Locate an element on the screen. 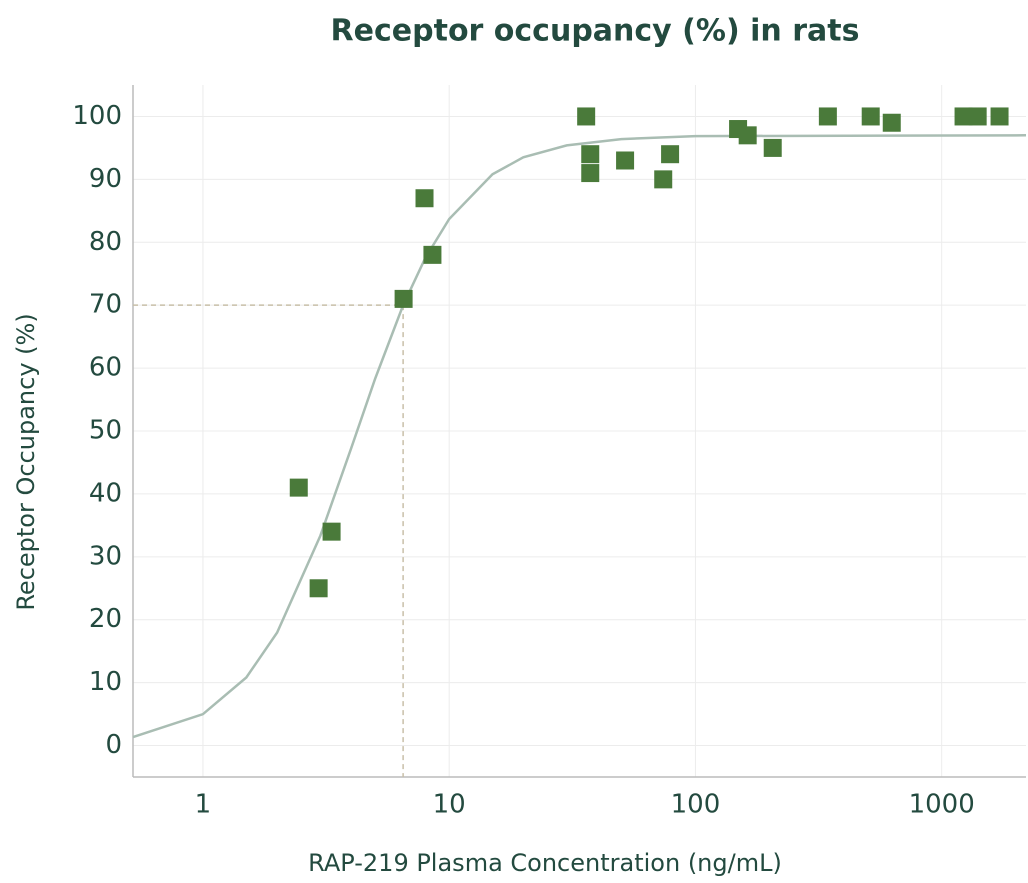  y-tick-label: 10 is located at coordinates (105, 682).